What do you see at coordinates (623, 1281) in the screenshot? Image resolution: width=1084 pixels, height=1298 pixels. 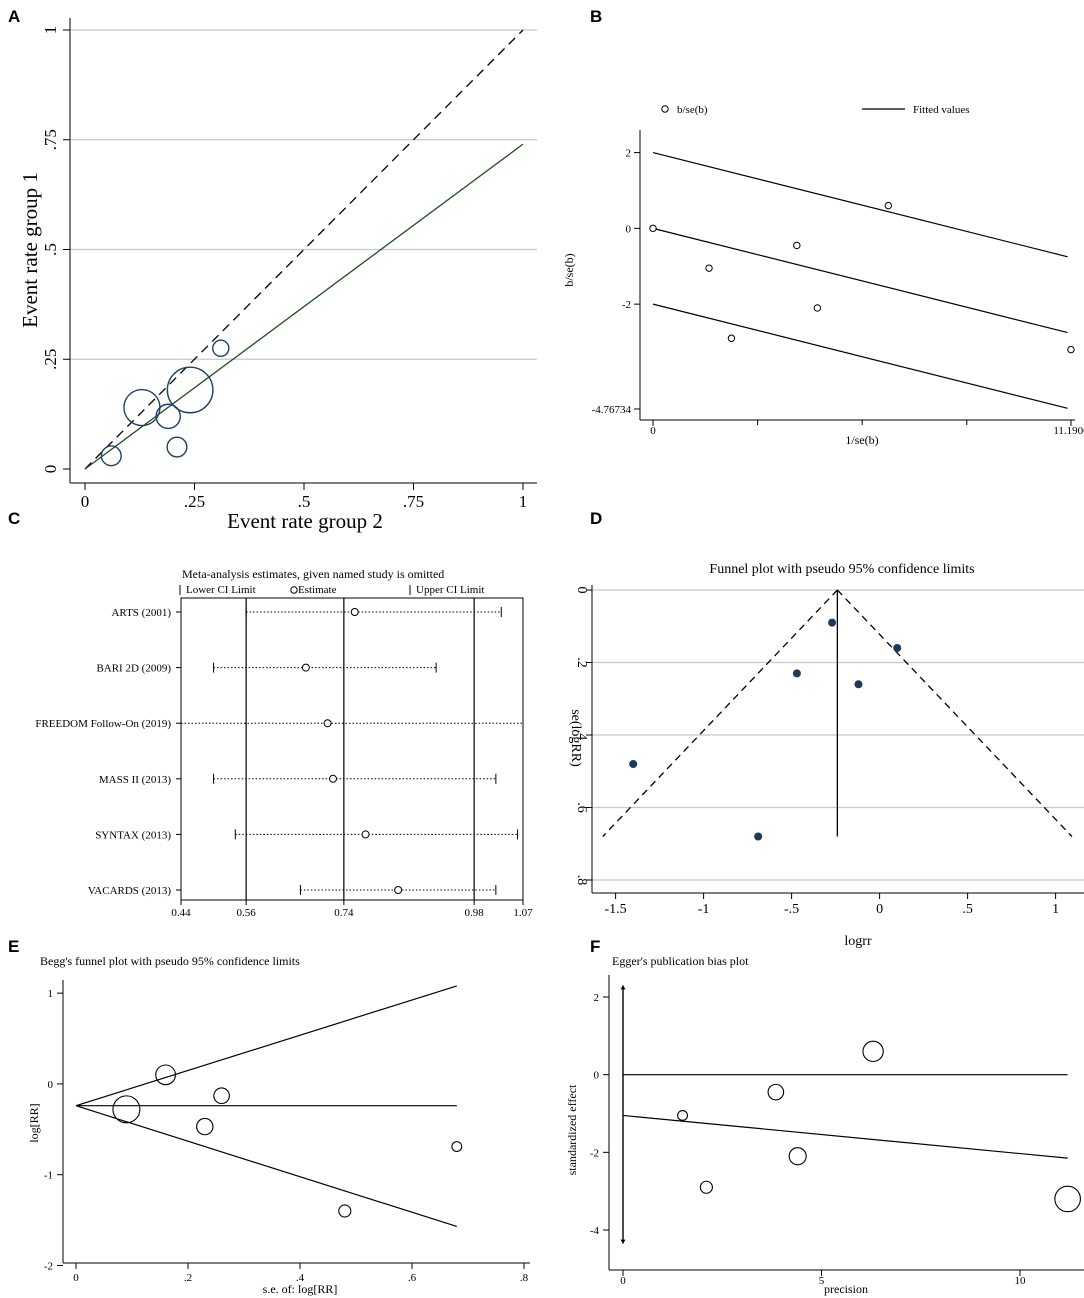 I see `panel-f-x-tick-label: 0` at bounding box center [623, 1281].